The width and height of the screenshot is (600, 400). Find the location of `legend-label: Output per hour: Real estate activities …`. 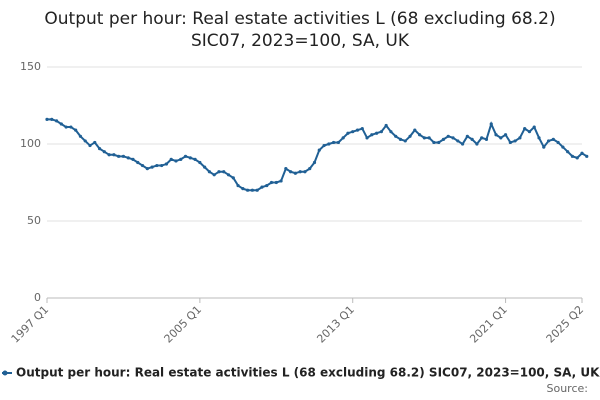

legend-label: Output per hour: Real estate activities … is located at coordinates (308, 373).